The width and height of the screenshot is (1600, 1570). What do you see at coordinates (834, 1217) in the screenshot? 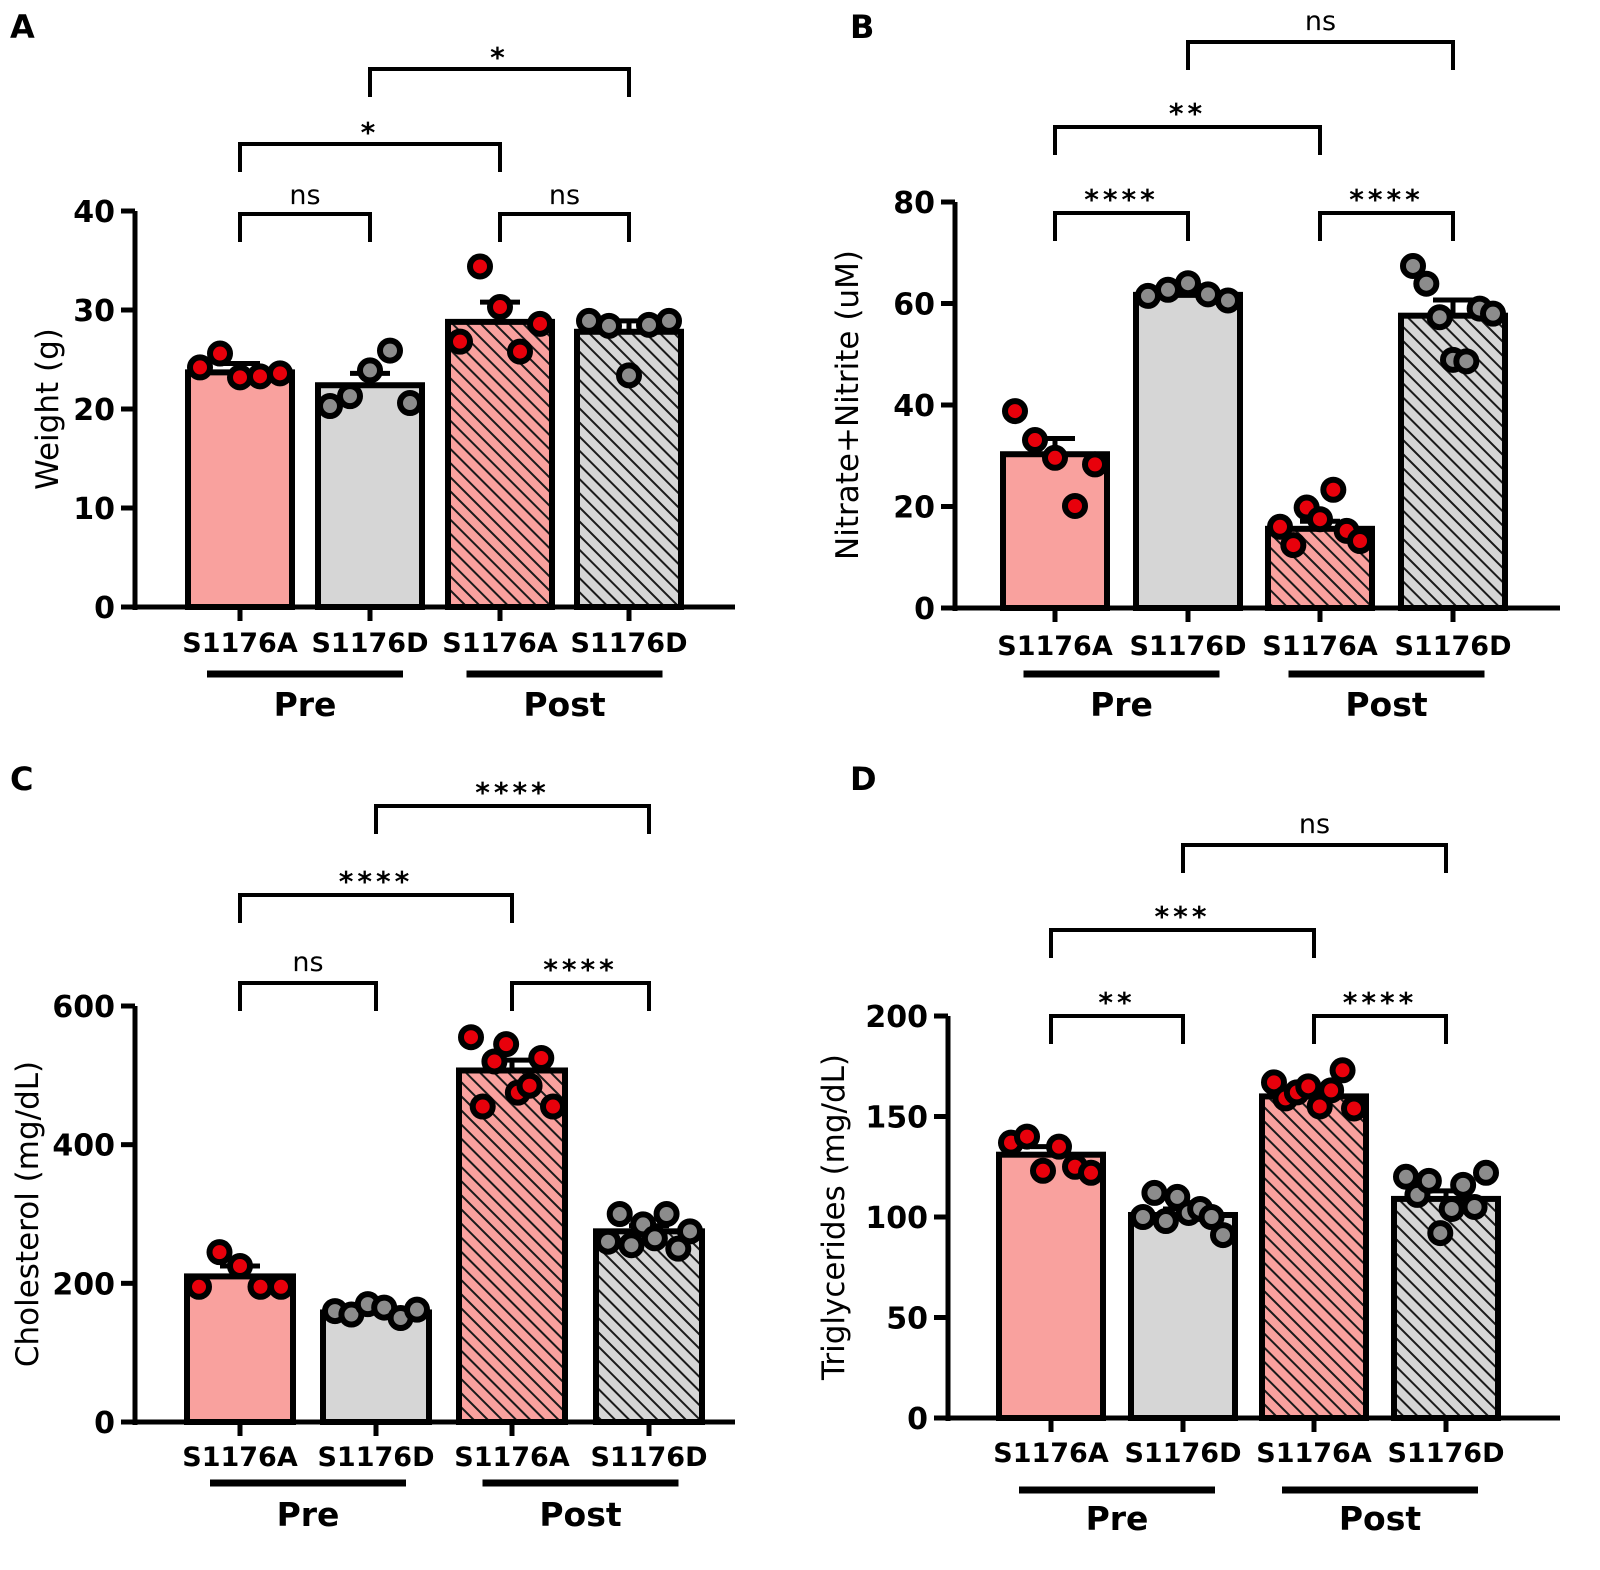
I see `y-axis-label: Triglycerides (mg/dL)` at bounding box center [834, 1217].